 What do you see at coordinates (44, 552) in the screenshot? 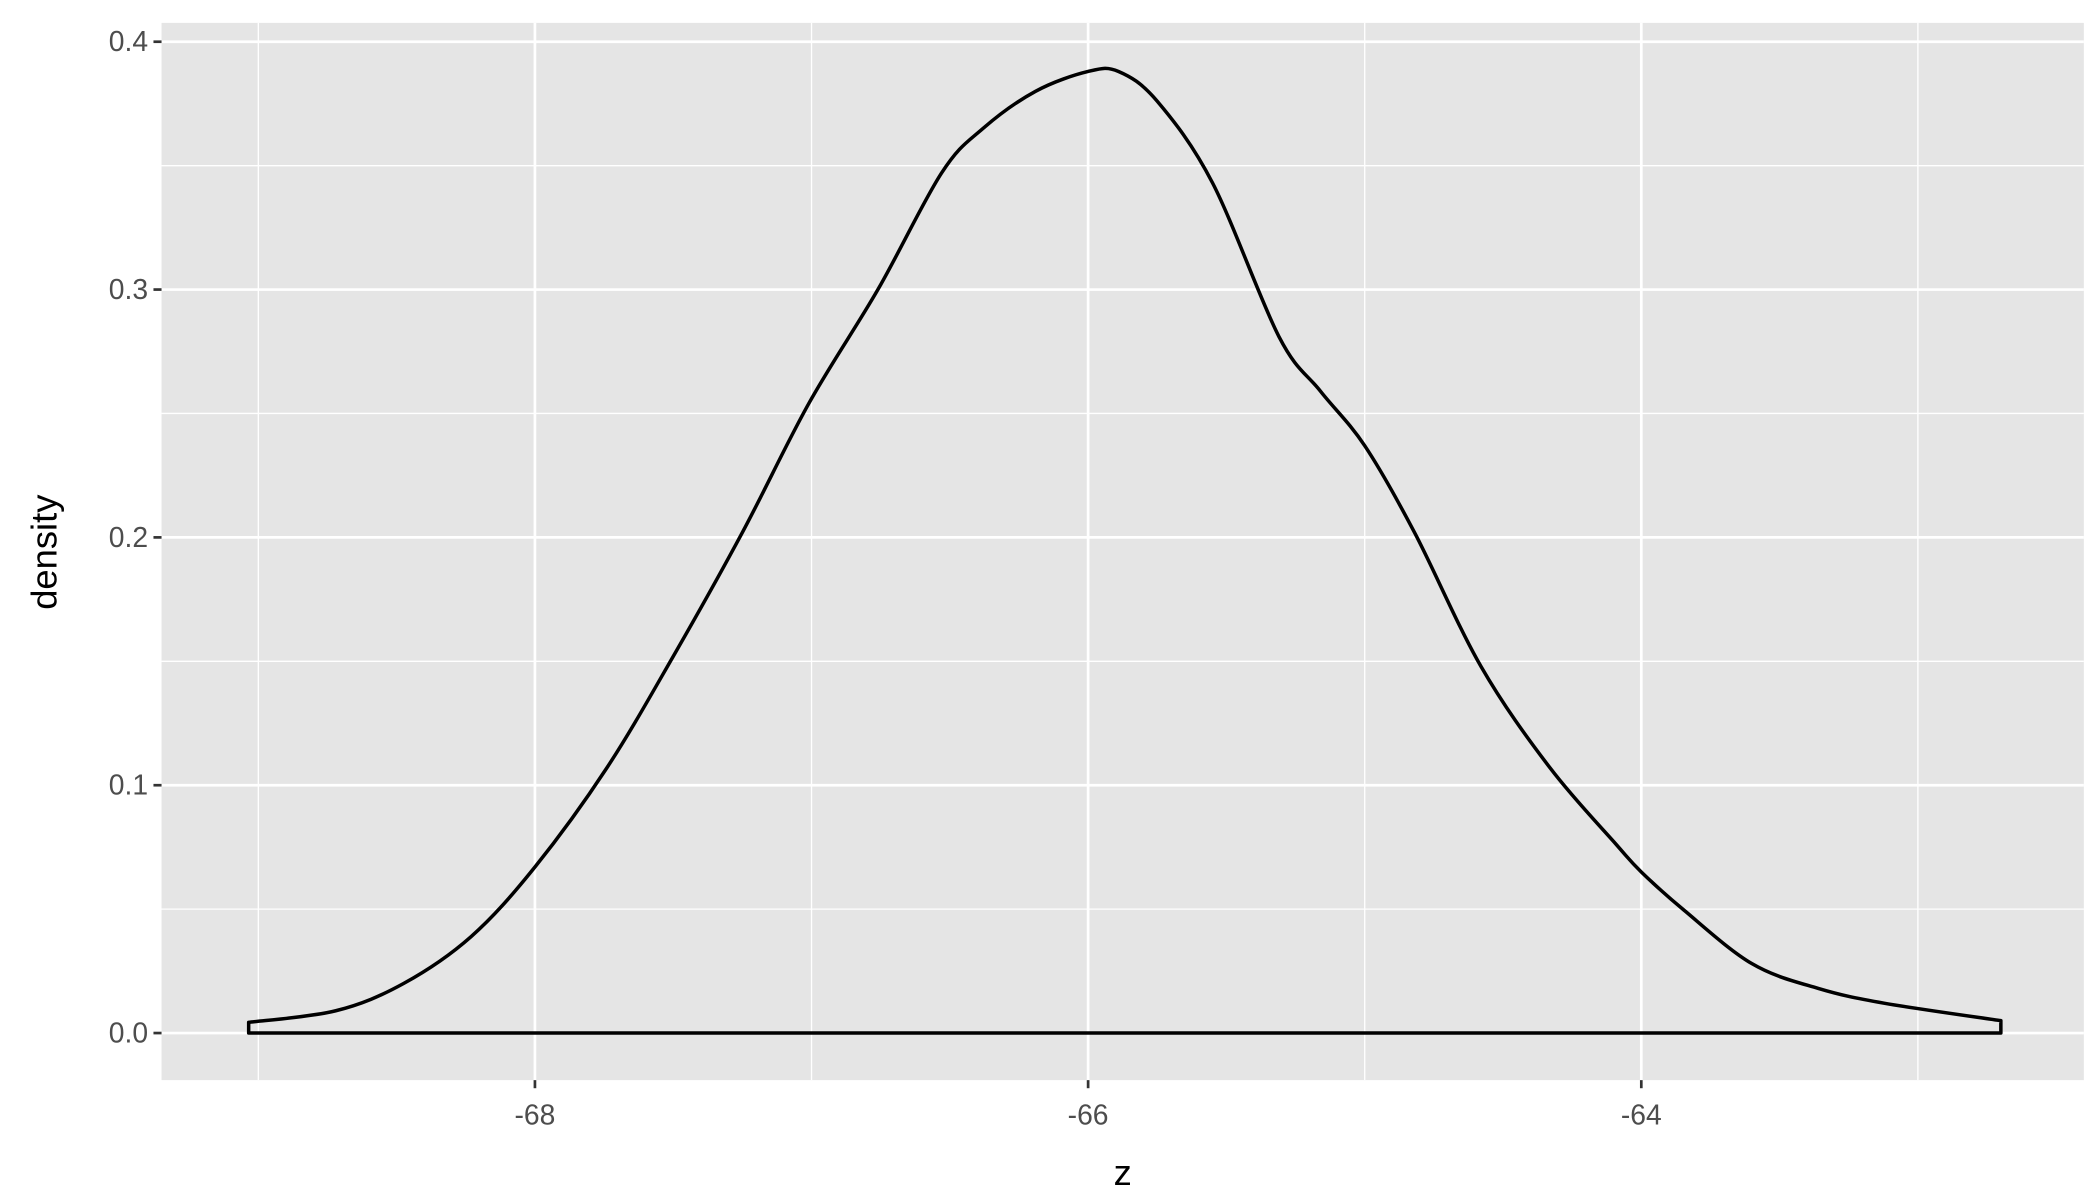
I see `y-axis-title: density` at bounding box center [44, 552].